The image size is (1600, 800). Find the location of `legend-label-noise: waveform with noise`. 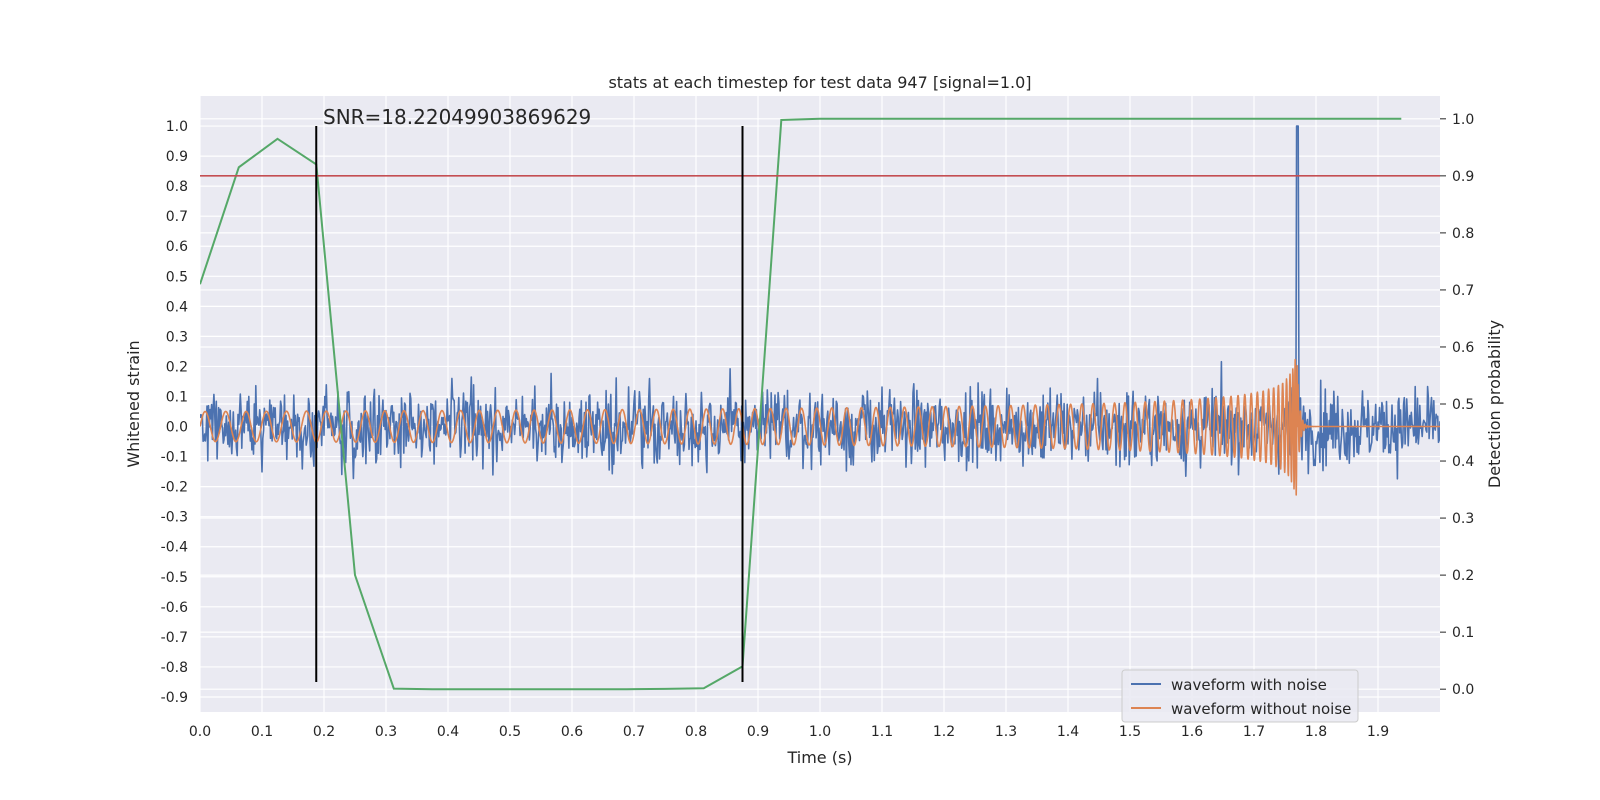

legend-label-noise: waveform with noise is located at coordinates (1249, 685).